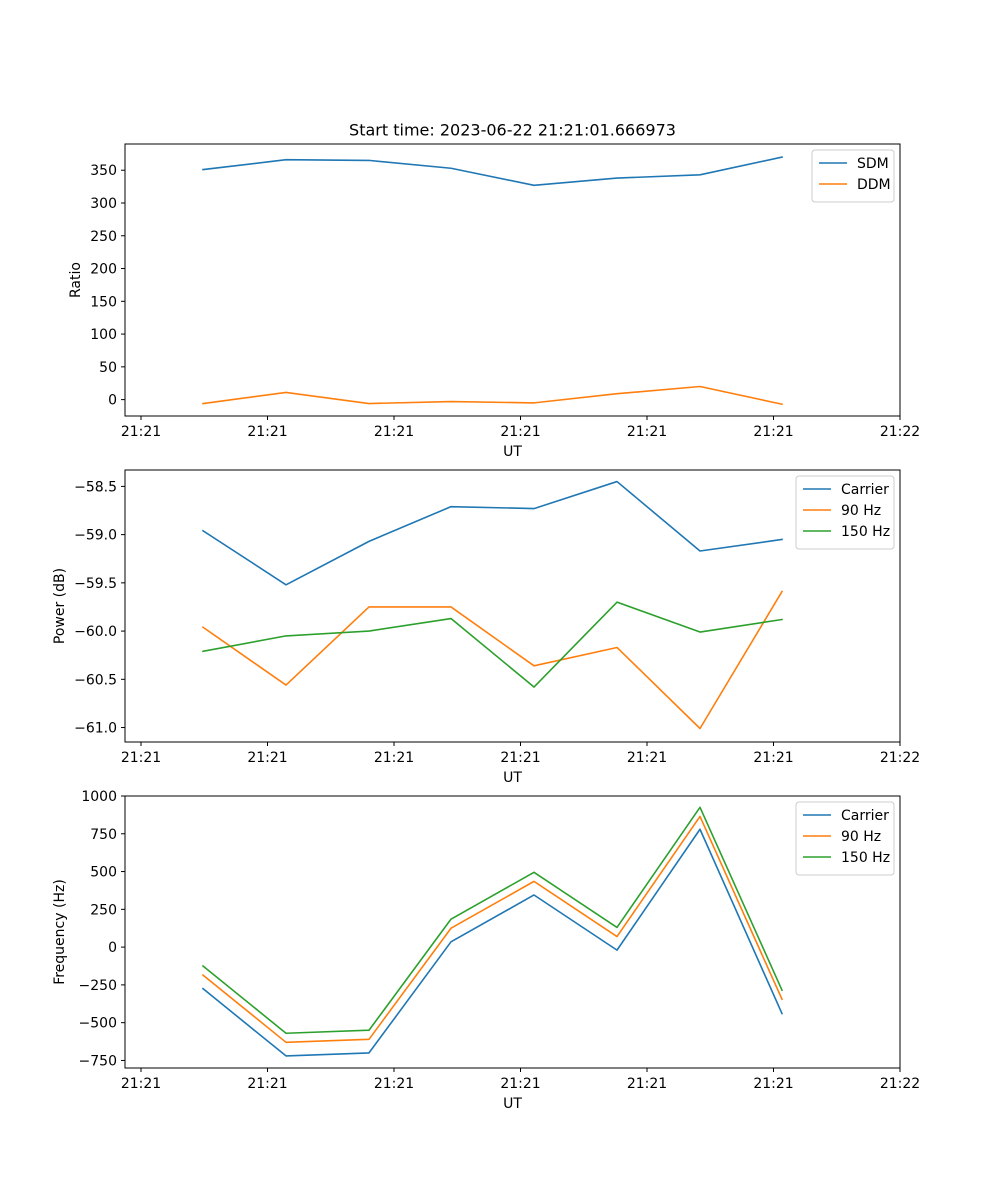  Describe the element at coordinates (98, 1061) in the screenshot. I see `frequency-y-tick-label: −750` at that location.